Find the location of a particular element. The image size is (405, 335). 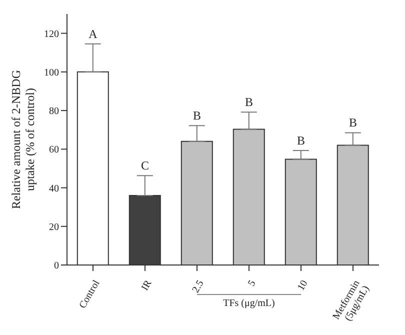

annotation: C is located at coordinates (145, 165).